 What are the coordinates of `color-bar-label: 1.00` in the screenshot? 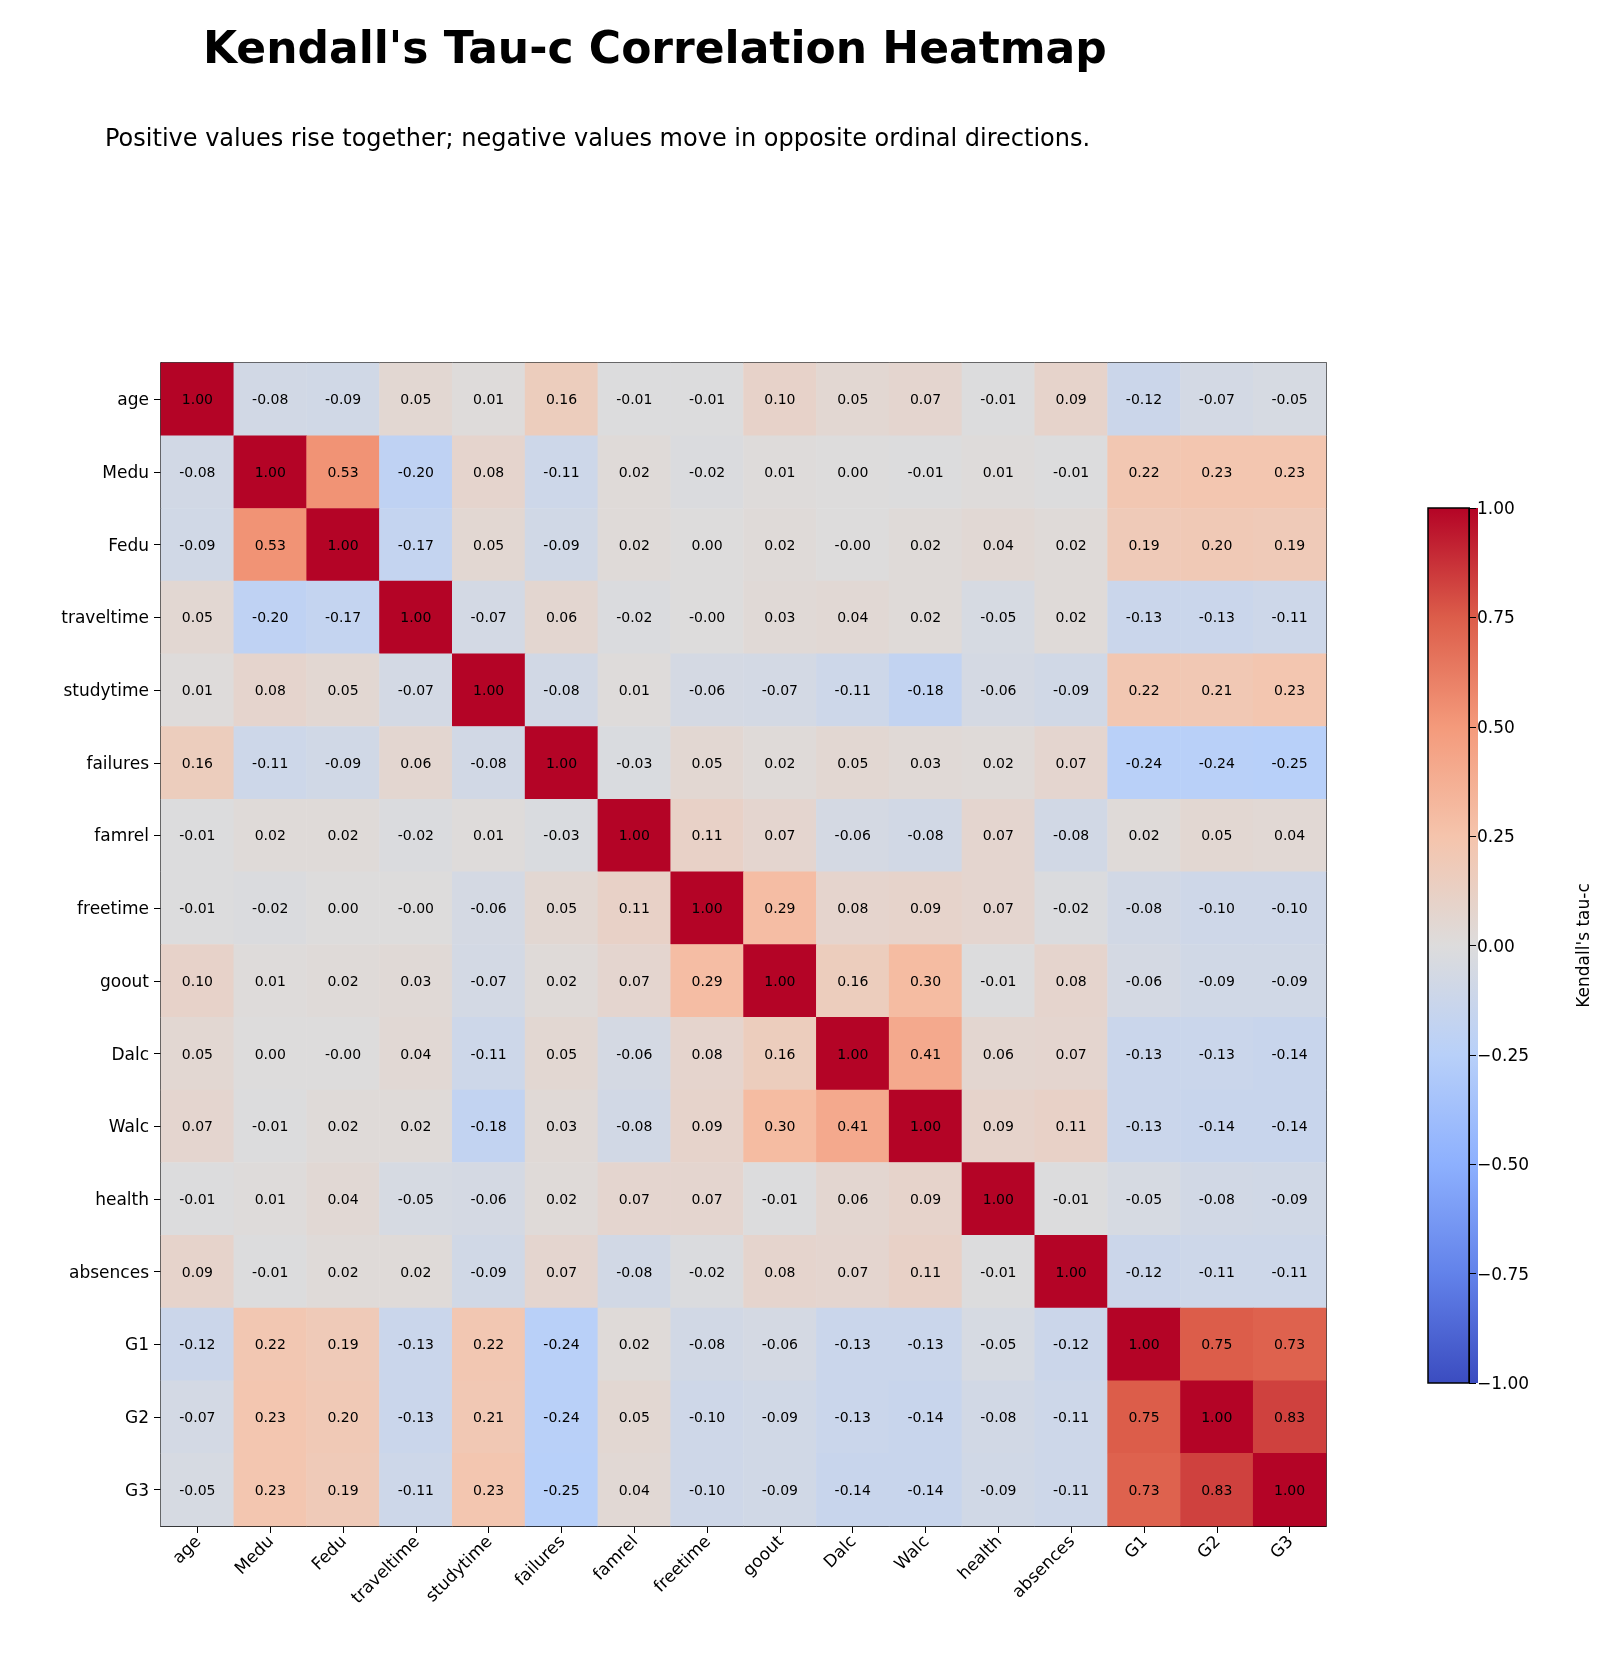 It's located at (1496, 508).